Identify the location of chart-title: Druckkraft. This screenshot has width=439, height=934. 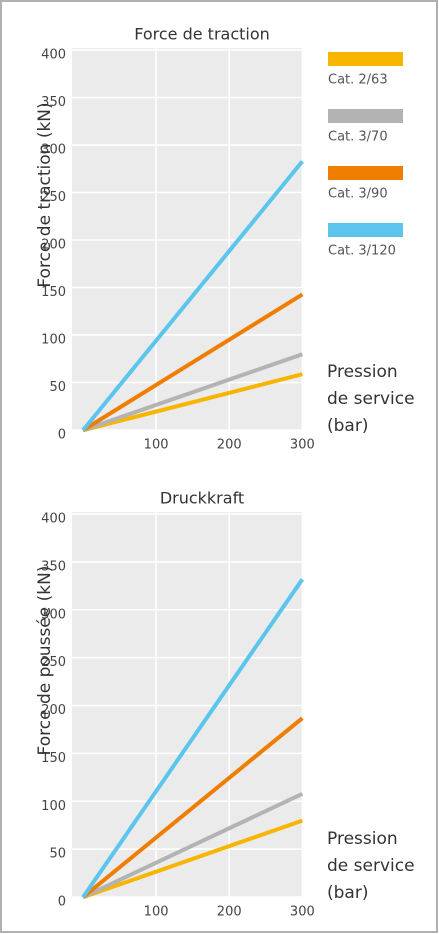
(202, 498).